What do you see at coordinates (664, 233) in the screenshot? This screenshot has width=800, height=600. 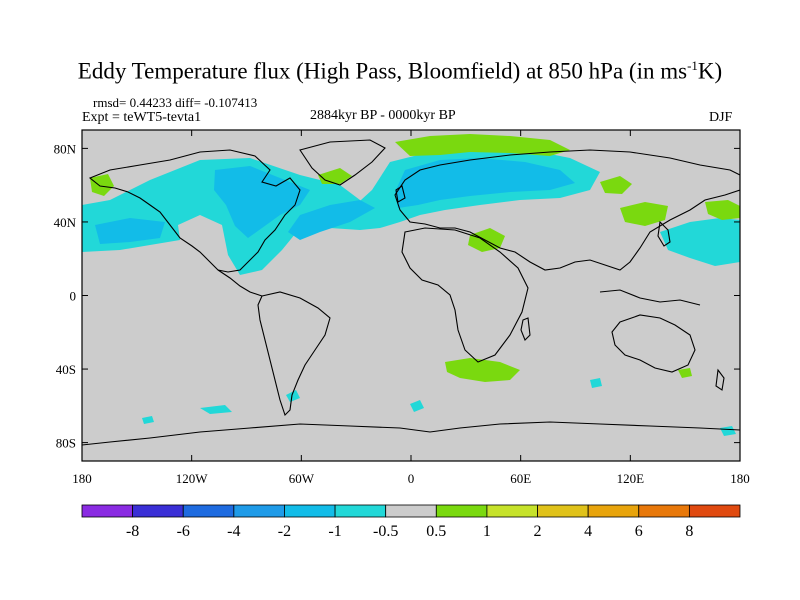 I see `coast-japan` at bounding box center [664, 233].